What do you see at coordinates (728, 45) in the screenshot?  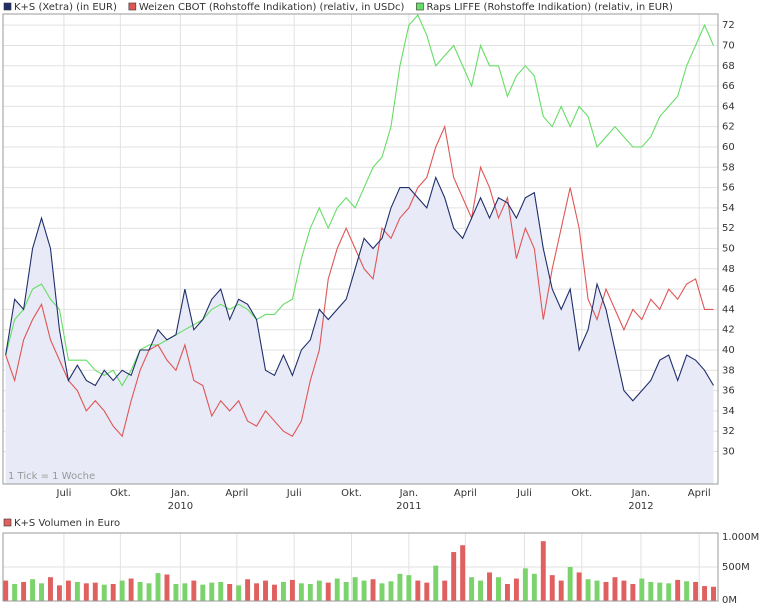 I see `y-tick-label: 70` at bounding box center [728, 45].